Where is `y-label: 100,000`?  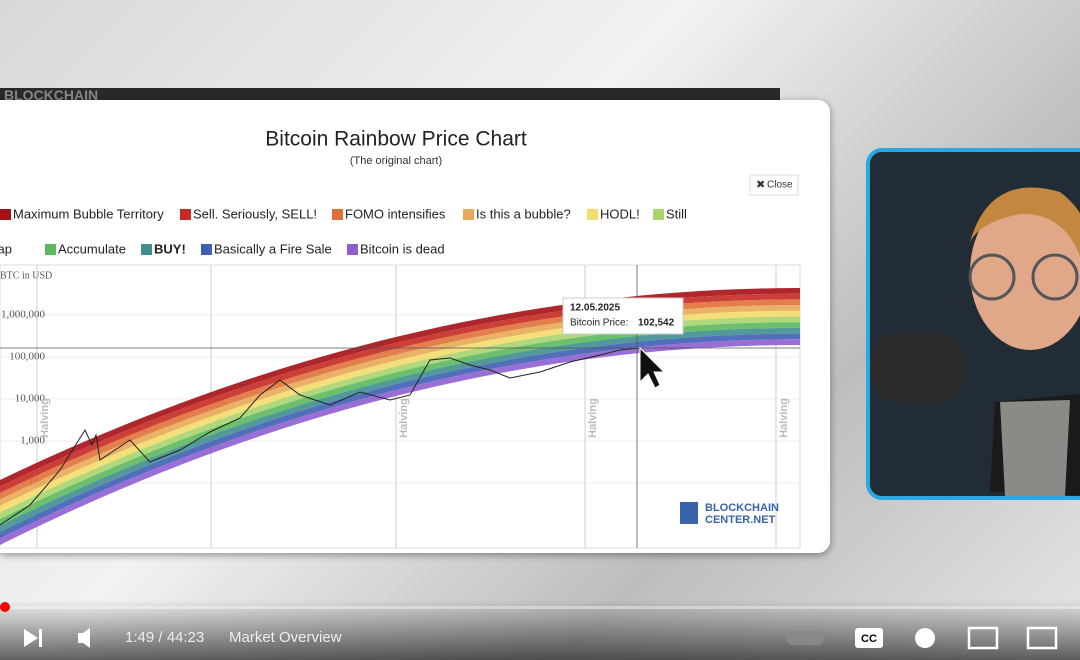
y-label: 100,000 is located at coordinates (27, 357).